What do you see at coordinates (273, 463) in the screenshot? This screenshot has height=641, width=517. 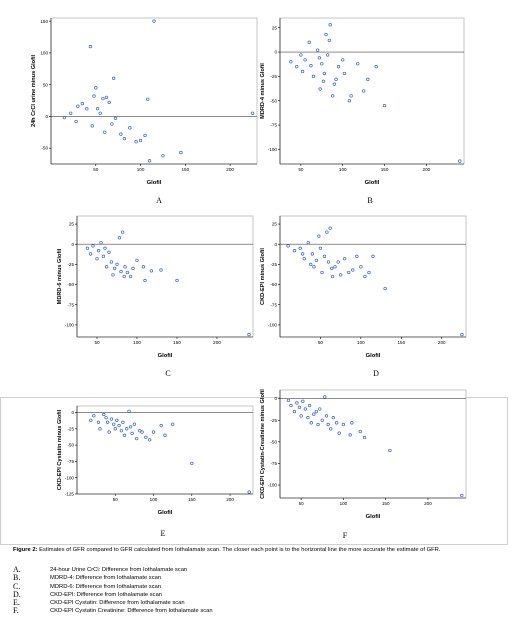 I see `y-tick-label: -75` at bounding box center [273, 463].